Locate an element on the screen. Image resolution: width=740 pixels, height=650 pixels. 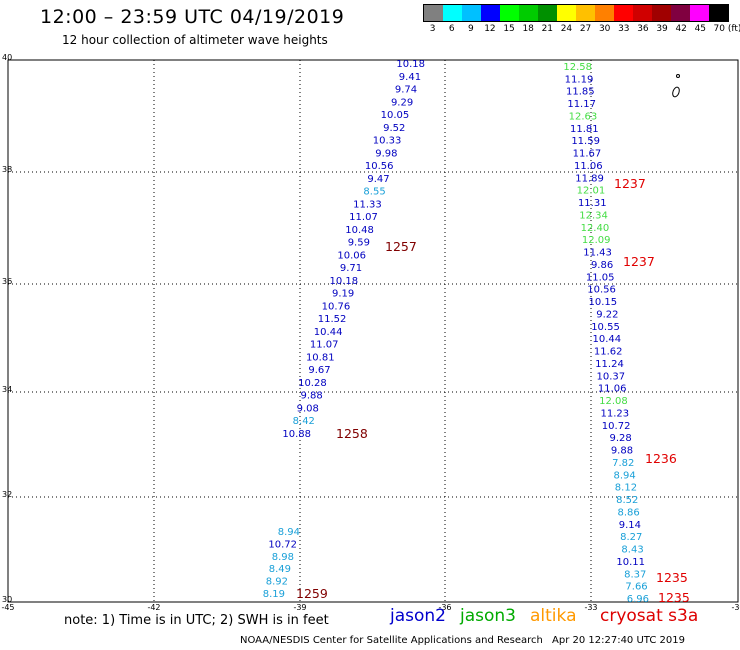
wave-height-value: 12.63 is located at coordinates (583, 116).